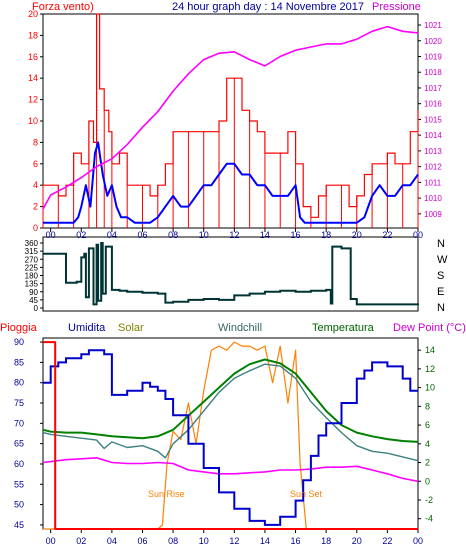  What do you see at coordinates (32, 251) in the screenshot?
I see `direction-axis-tick-label: 315` at bounding box center [32, 251].